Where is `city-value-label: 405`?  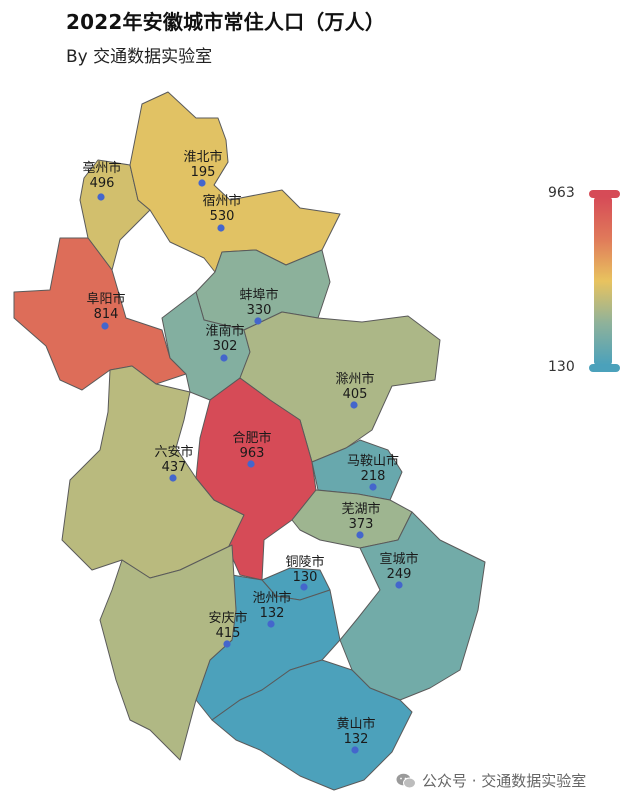
city-value-label: 405 is located at coordinates (355, 394).